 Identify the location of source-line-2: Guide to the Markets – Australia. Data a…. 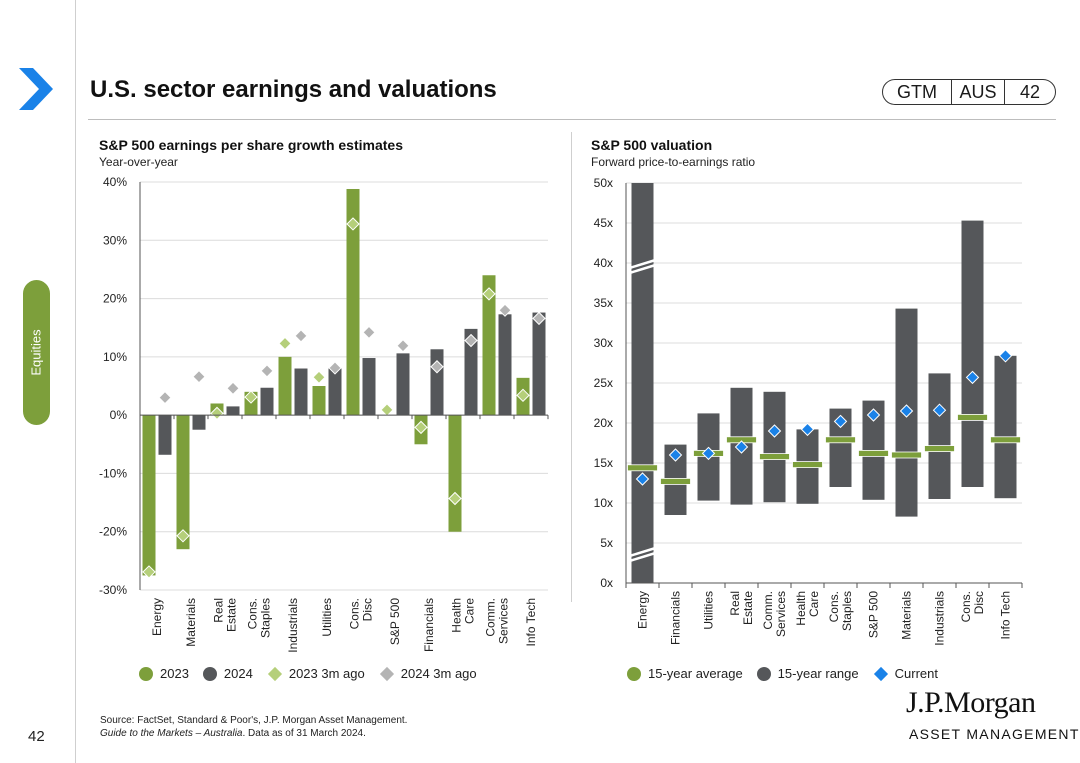
(253, 733).